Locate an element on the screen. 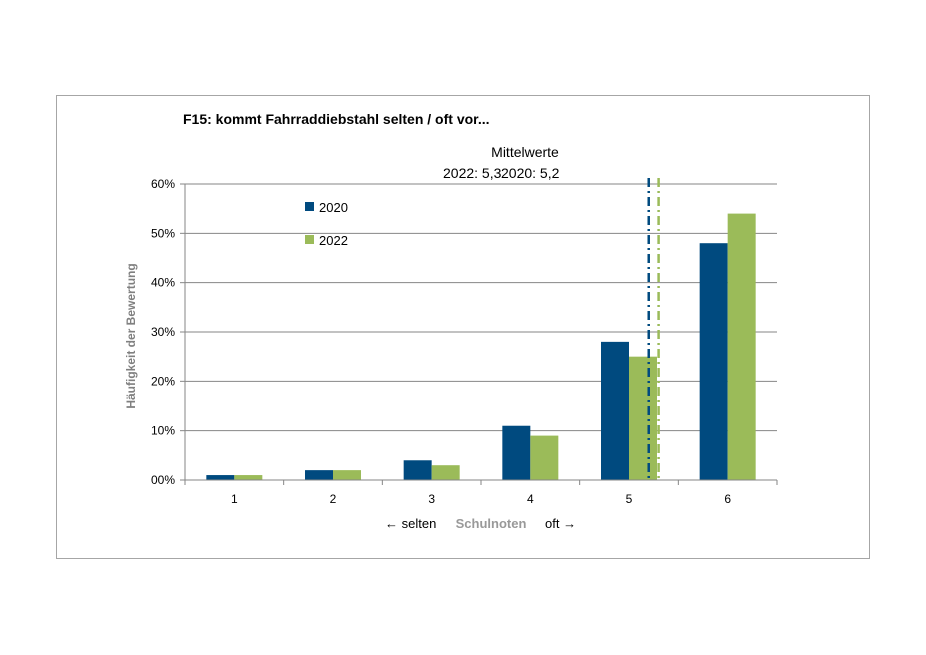  legend-swatch-2022 is located at coordinates (309, 239).